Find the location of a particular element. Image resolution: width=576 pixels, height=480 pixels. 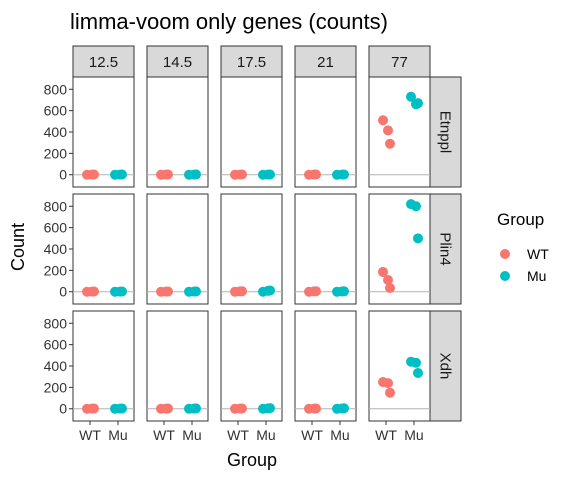

y-axis-title: Count is located at coordinates (18, 247).